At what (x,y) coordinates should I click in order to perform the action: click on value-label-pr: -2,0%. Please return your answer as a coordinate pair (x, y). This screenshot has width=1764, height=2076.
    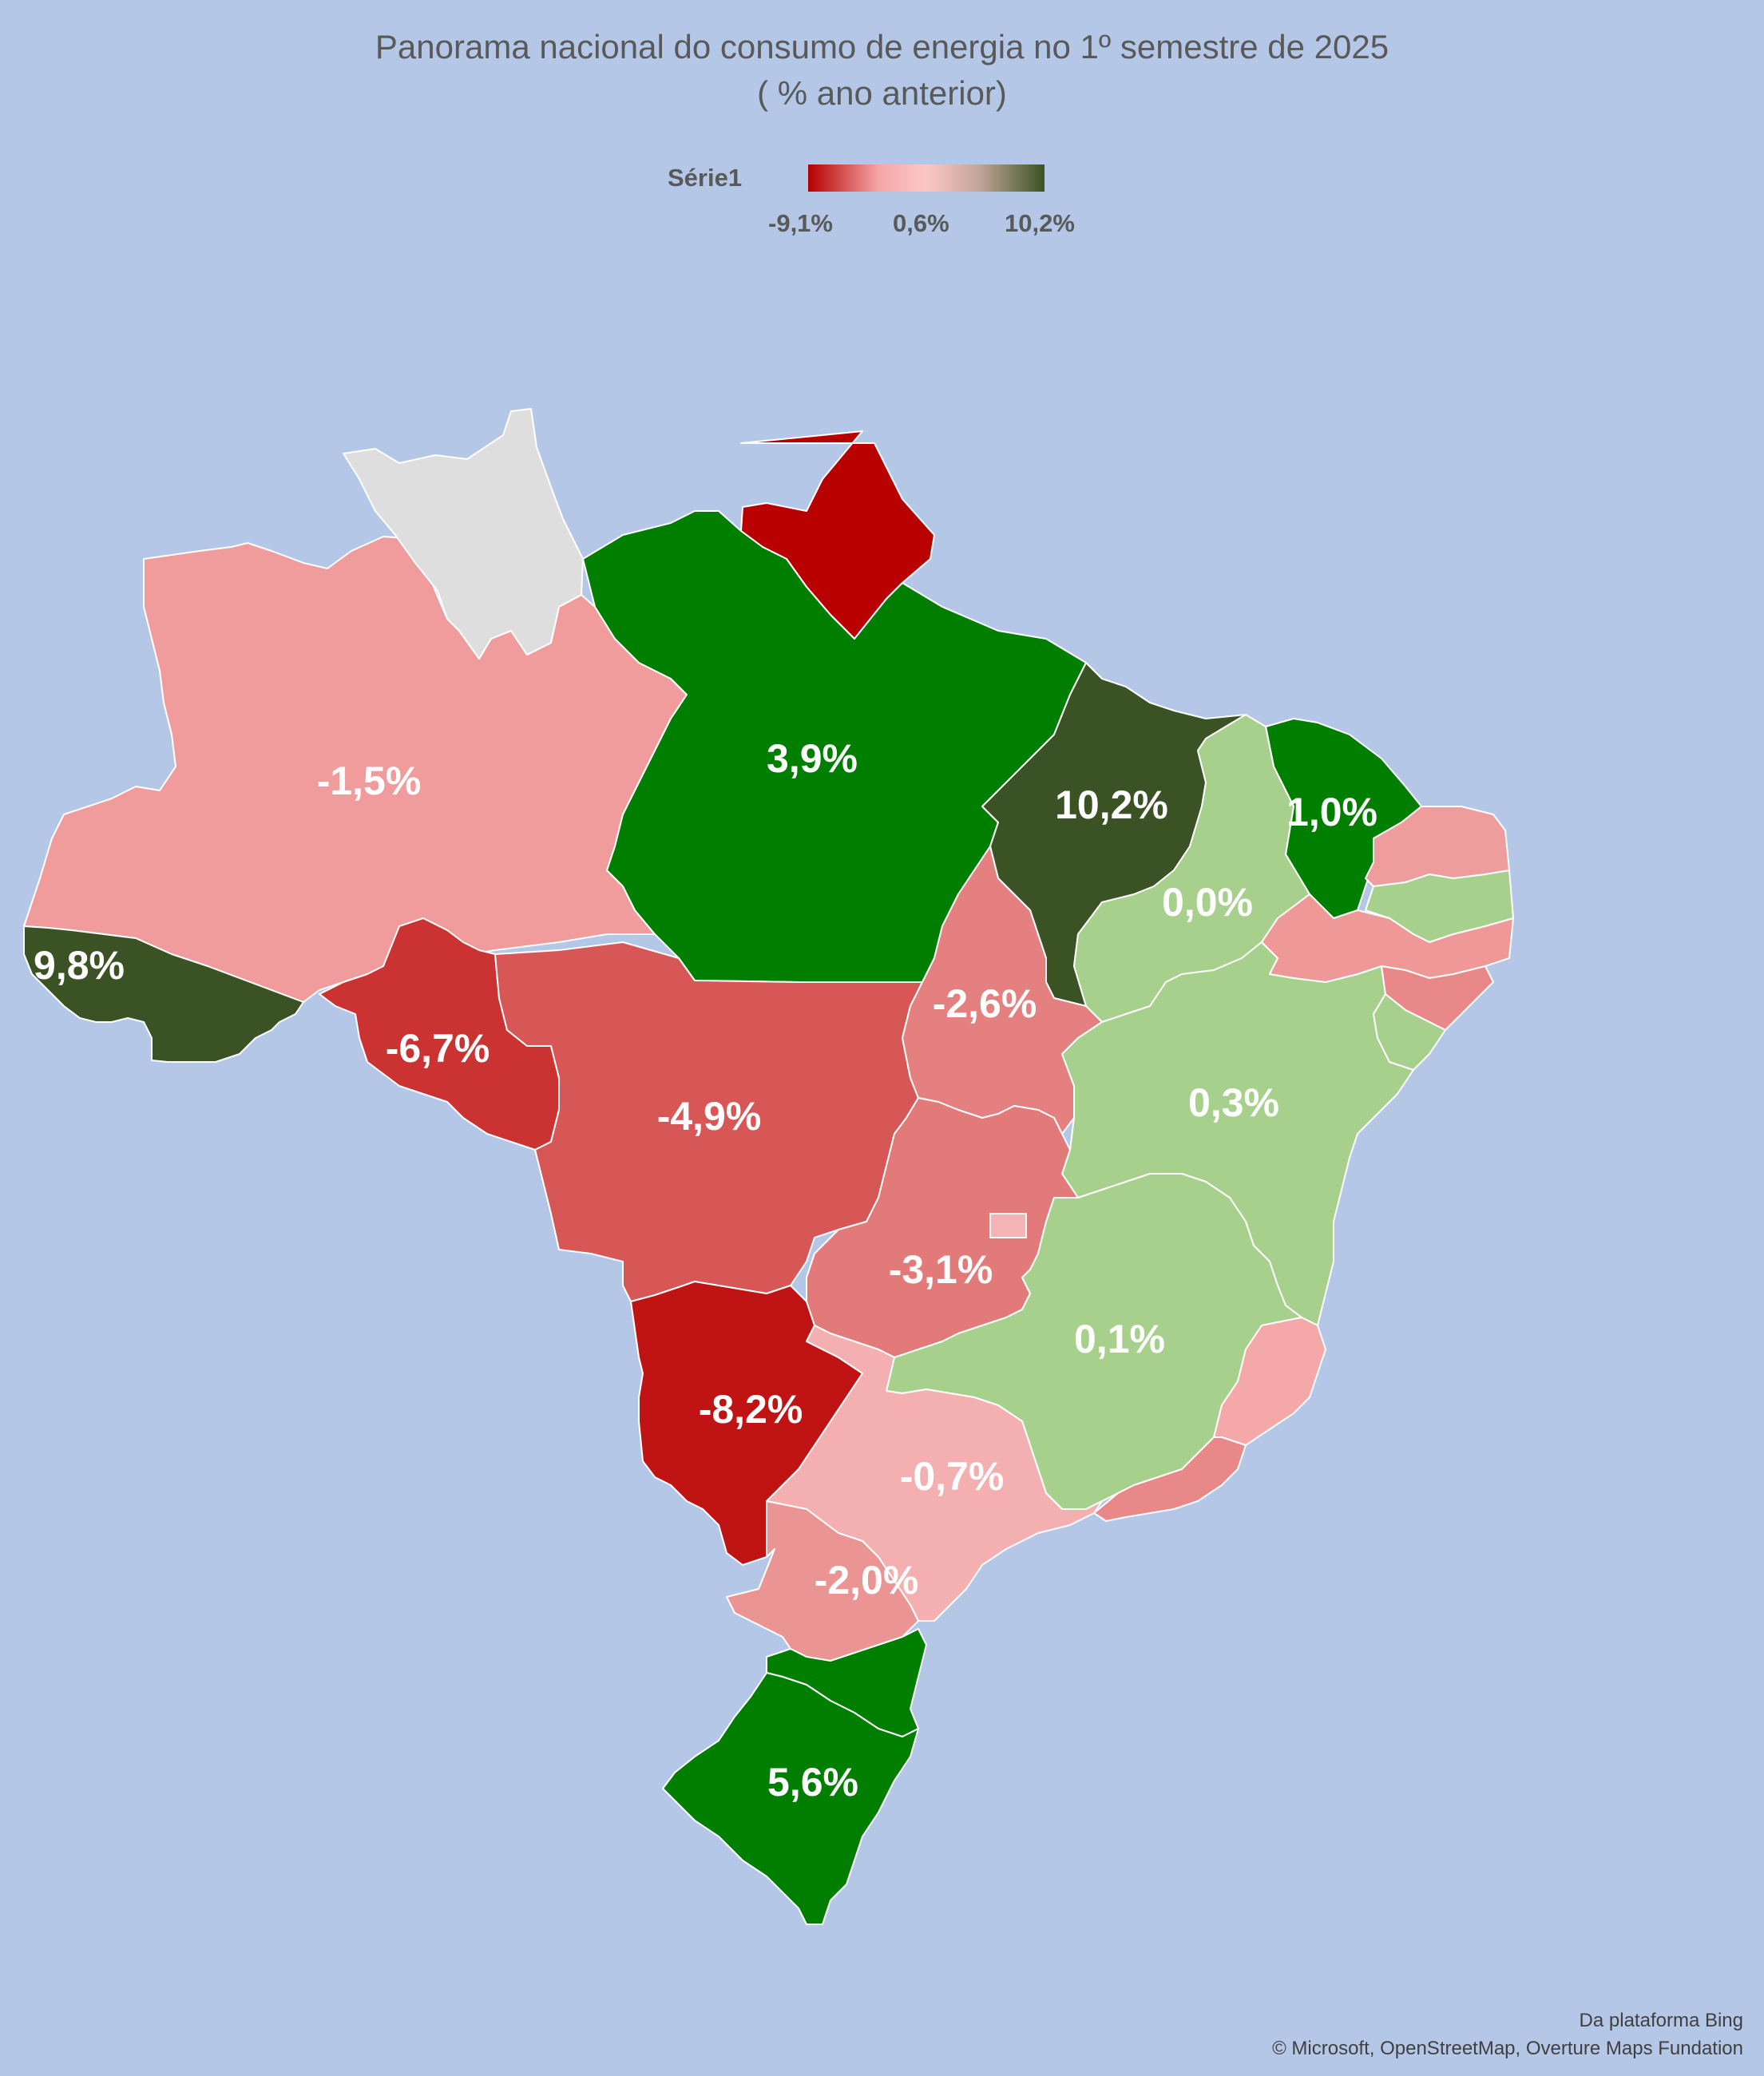
    Looking at the image, I should click on (867, 1580).